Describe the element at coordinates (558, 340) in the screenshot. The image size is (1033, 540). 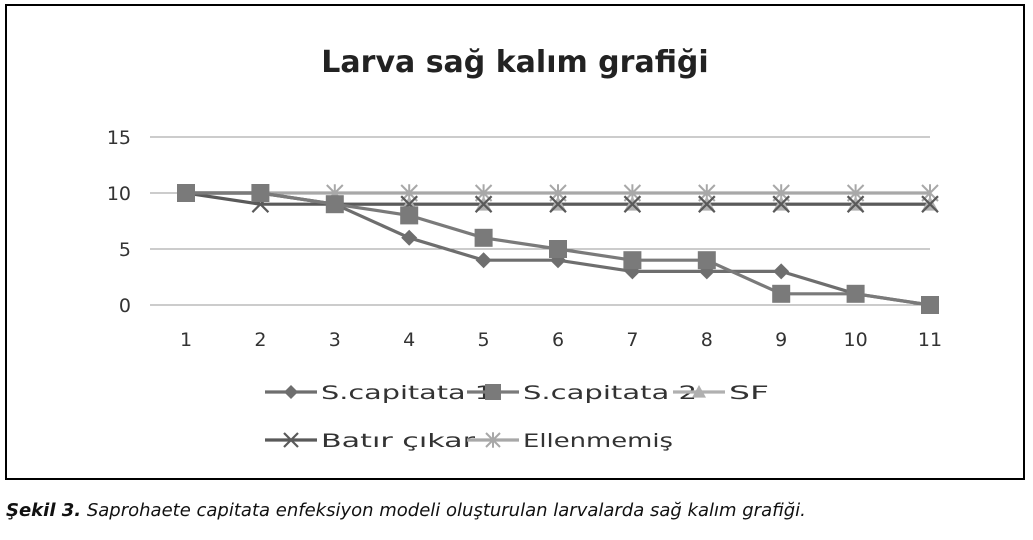
I see `x-tick-label: 6` at that location.